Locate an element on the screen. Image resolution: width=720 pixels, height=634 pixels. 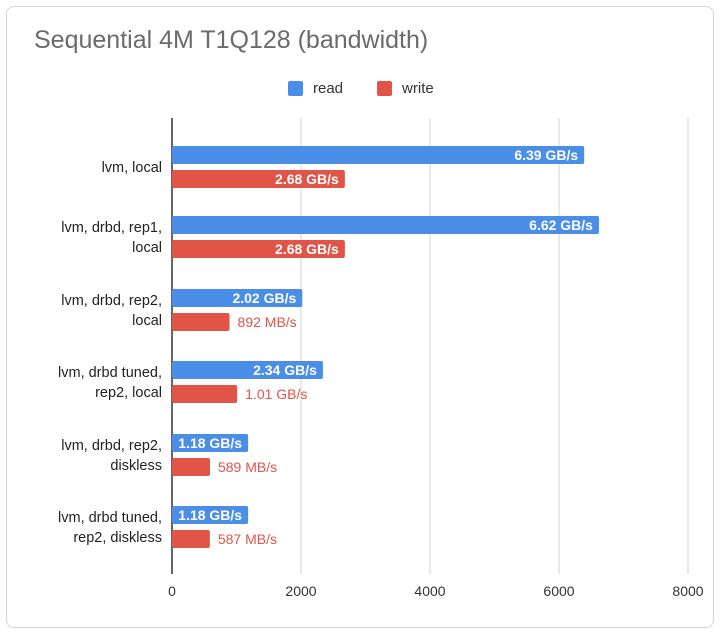
category-label: rep2, local is located at coordinates (128, 393).